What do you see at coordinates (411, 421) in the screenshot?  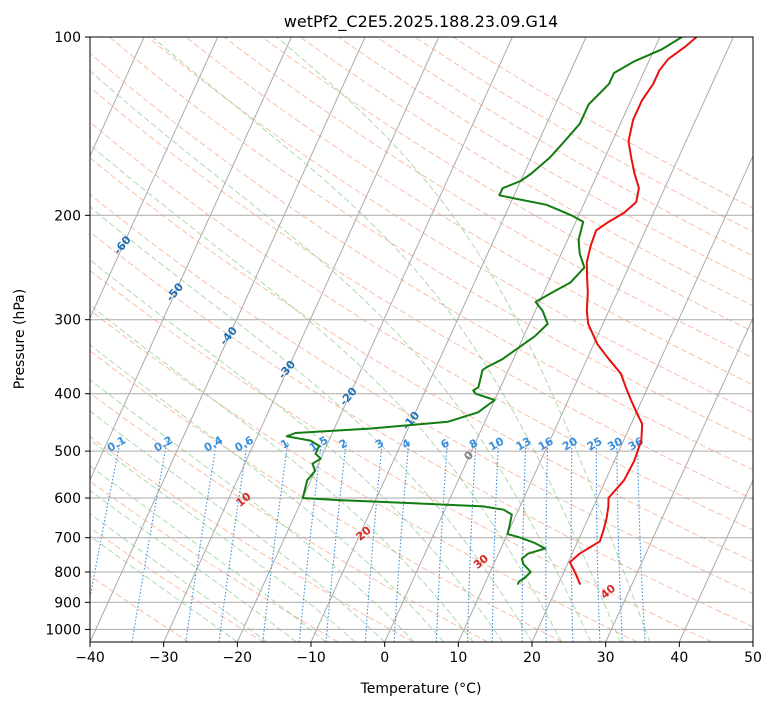 I see `isotherm-label: -10` at bounding box center [411, 421].